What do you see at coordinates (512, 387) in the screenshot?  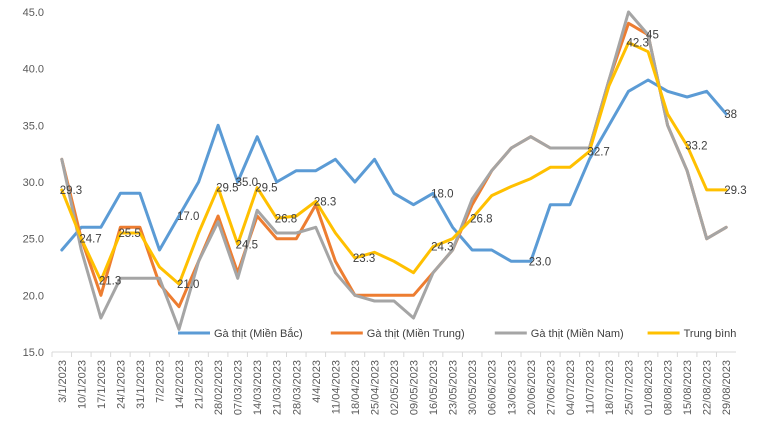 I see `x-tick-label: 13/06/2023` at bounding box center [512, 387].